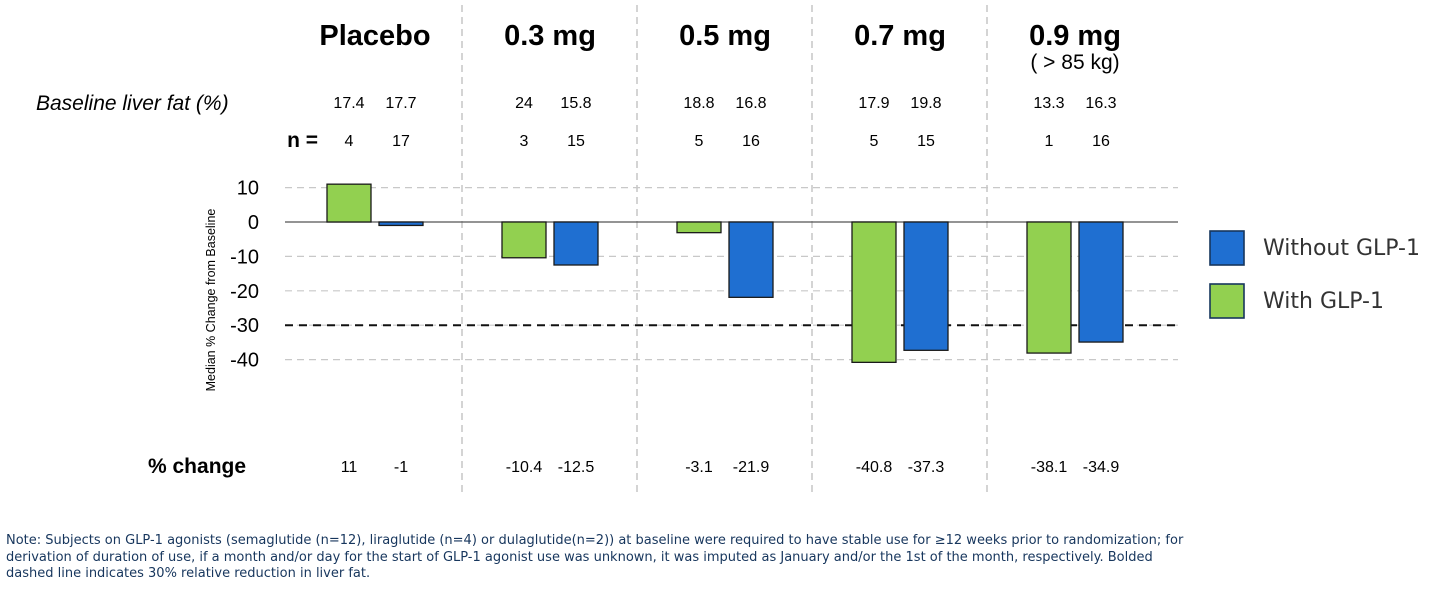  What do you see at coordinates (524, 103) in the screenshot?
I see `baseline-value: 24` at bounding box center [524, 103].